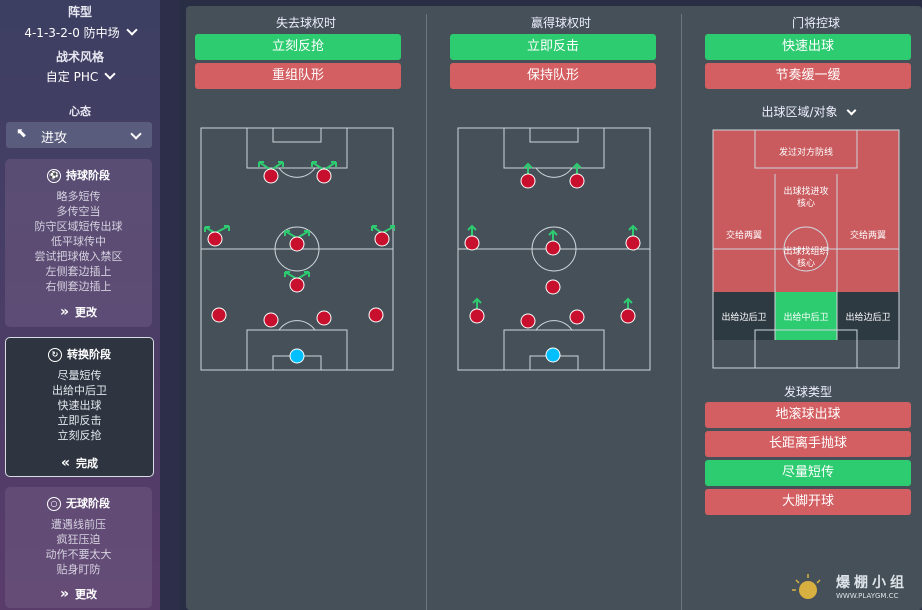  I want to click on attack-arrow-icon: ⬉, so click(21, 133).